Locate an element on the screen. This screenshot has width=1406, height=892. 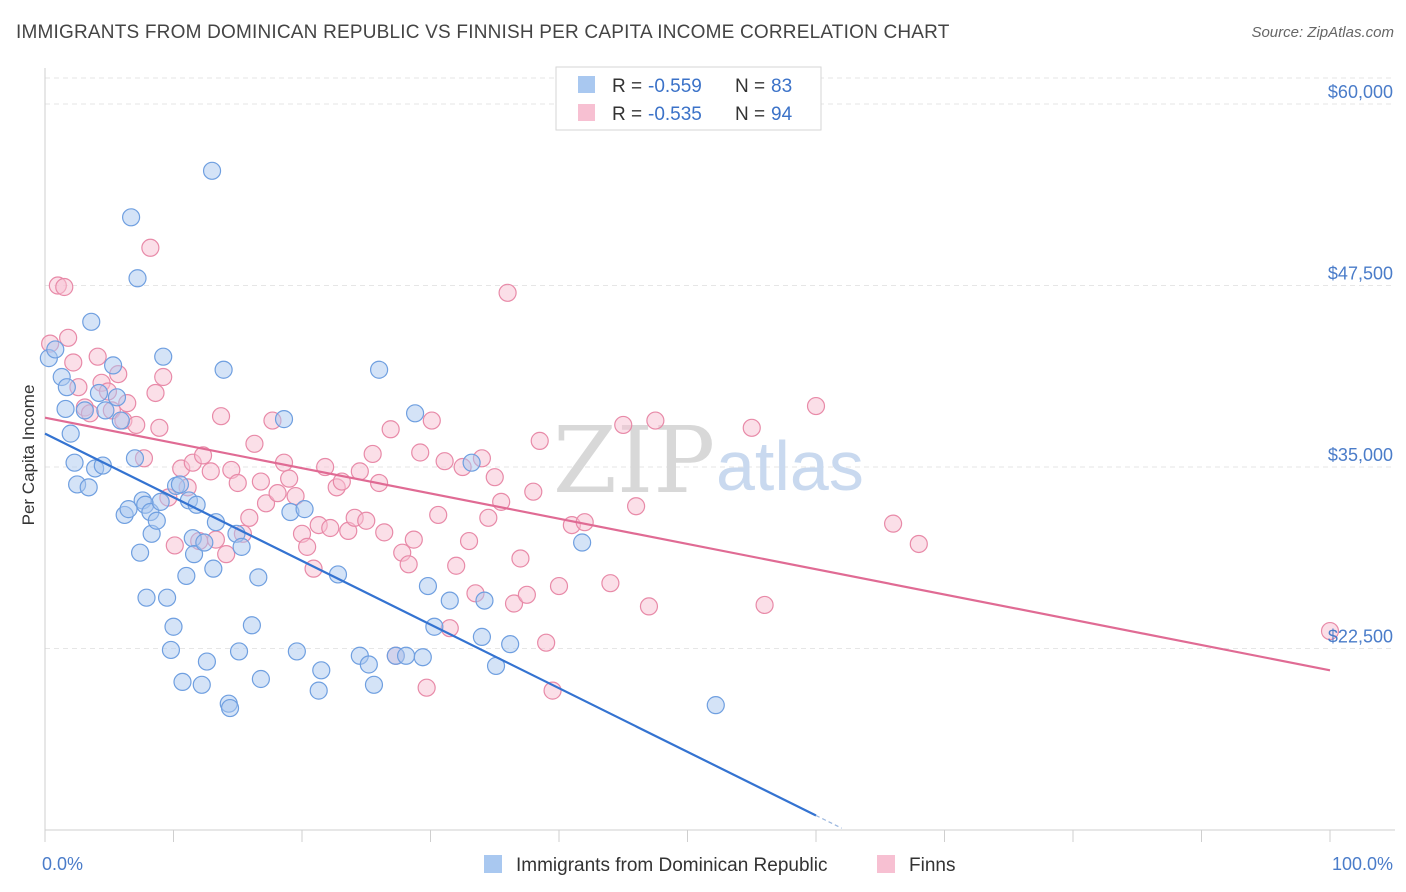
legend-n-label-2: N = is located at coordinates (750, 114).